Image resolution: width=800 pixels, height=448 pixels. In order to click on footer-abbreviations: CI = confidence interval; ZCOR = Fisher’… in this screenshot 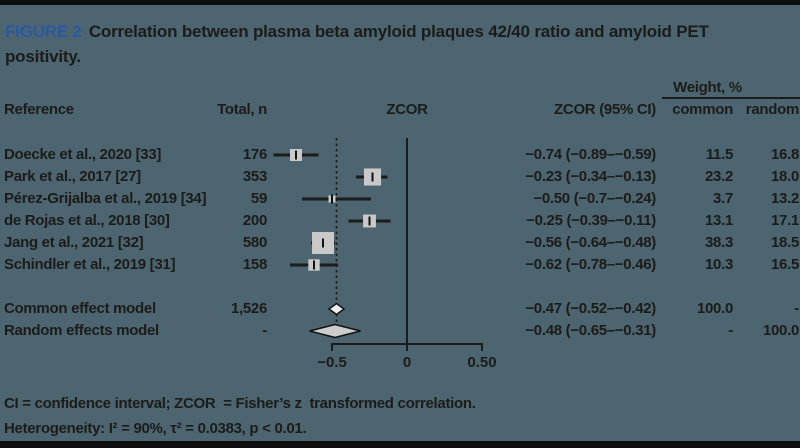, I will do `click(240, 403)`.